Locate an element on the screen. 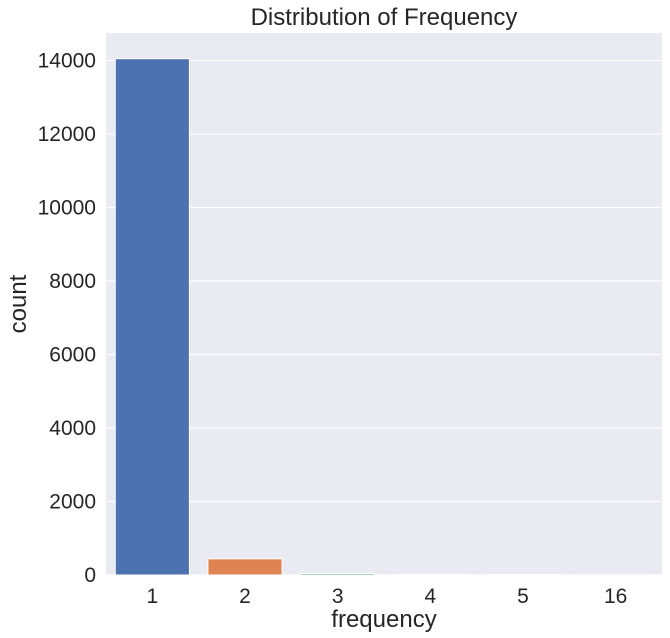 This screenshot has width=670, height=638. y-tick-label: 10000 is located at coordinates (67, 208).